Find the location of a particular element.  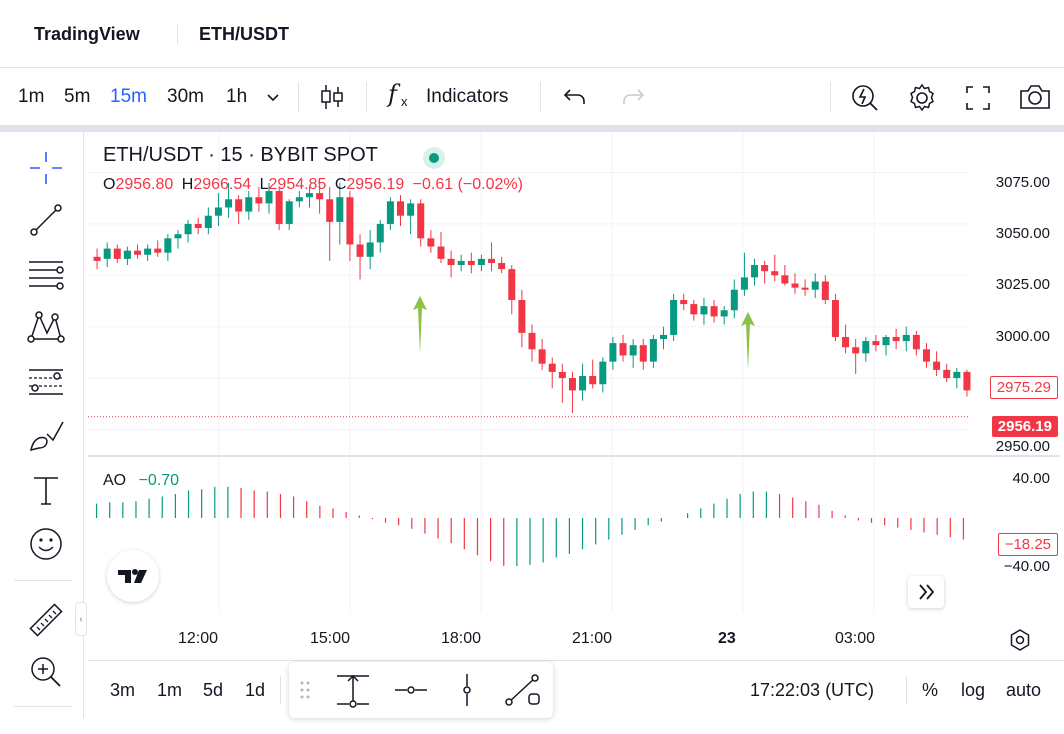

forecast-icon is located at coordinates (46, 382).